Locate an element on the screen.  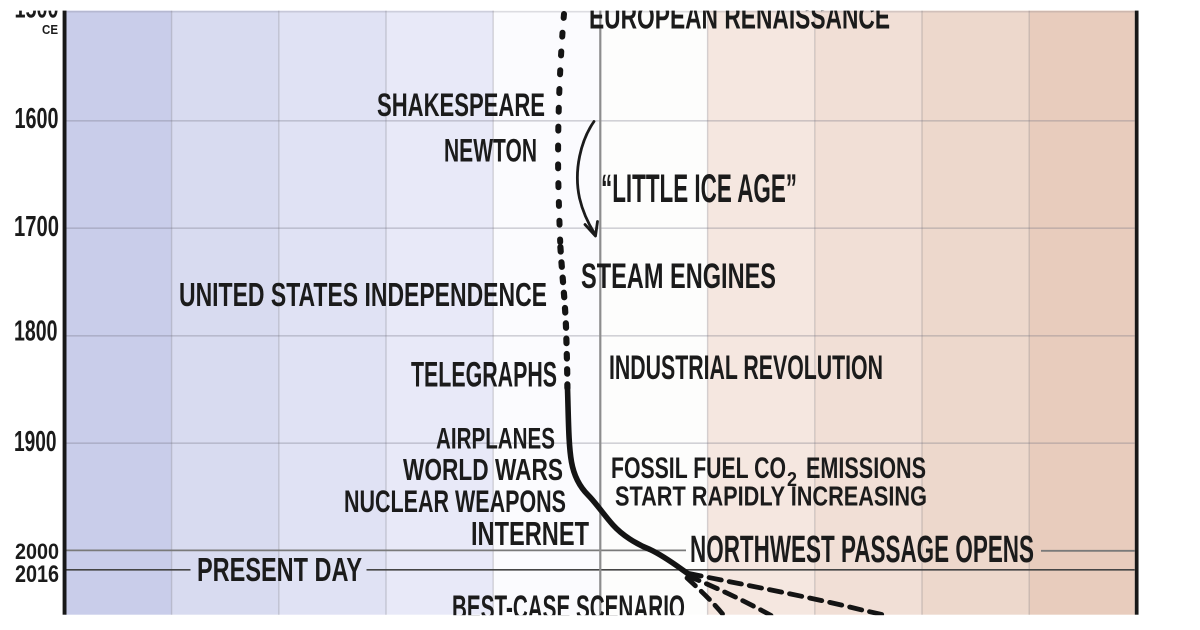
svg-text: UNITED STATES INDEPENDENCE is located at coordinates (363, 294).